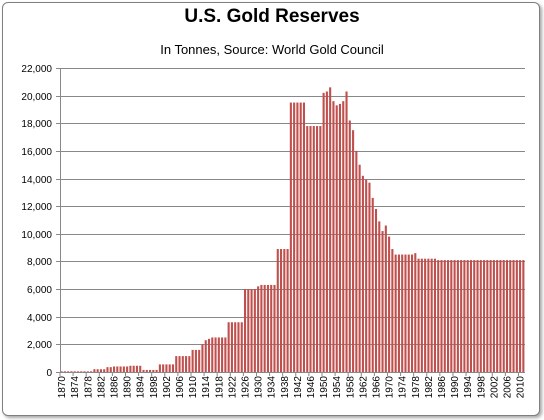  Describe the element at coordinates (455, 387) in the screenshot. I see `x-tick-label: 1990` at that location.